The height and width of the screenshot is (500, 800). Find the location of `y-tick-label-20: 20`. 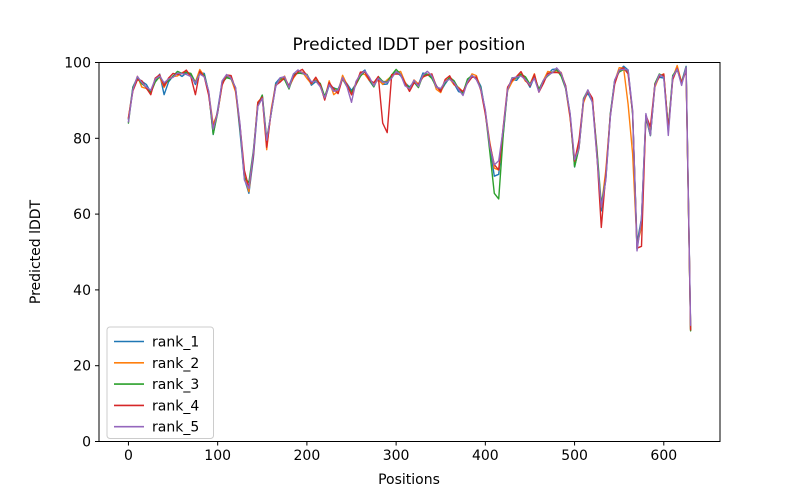

y-tick-label-20: 20 is located at coordinates (82, 367).